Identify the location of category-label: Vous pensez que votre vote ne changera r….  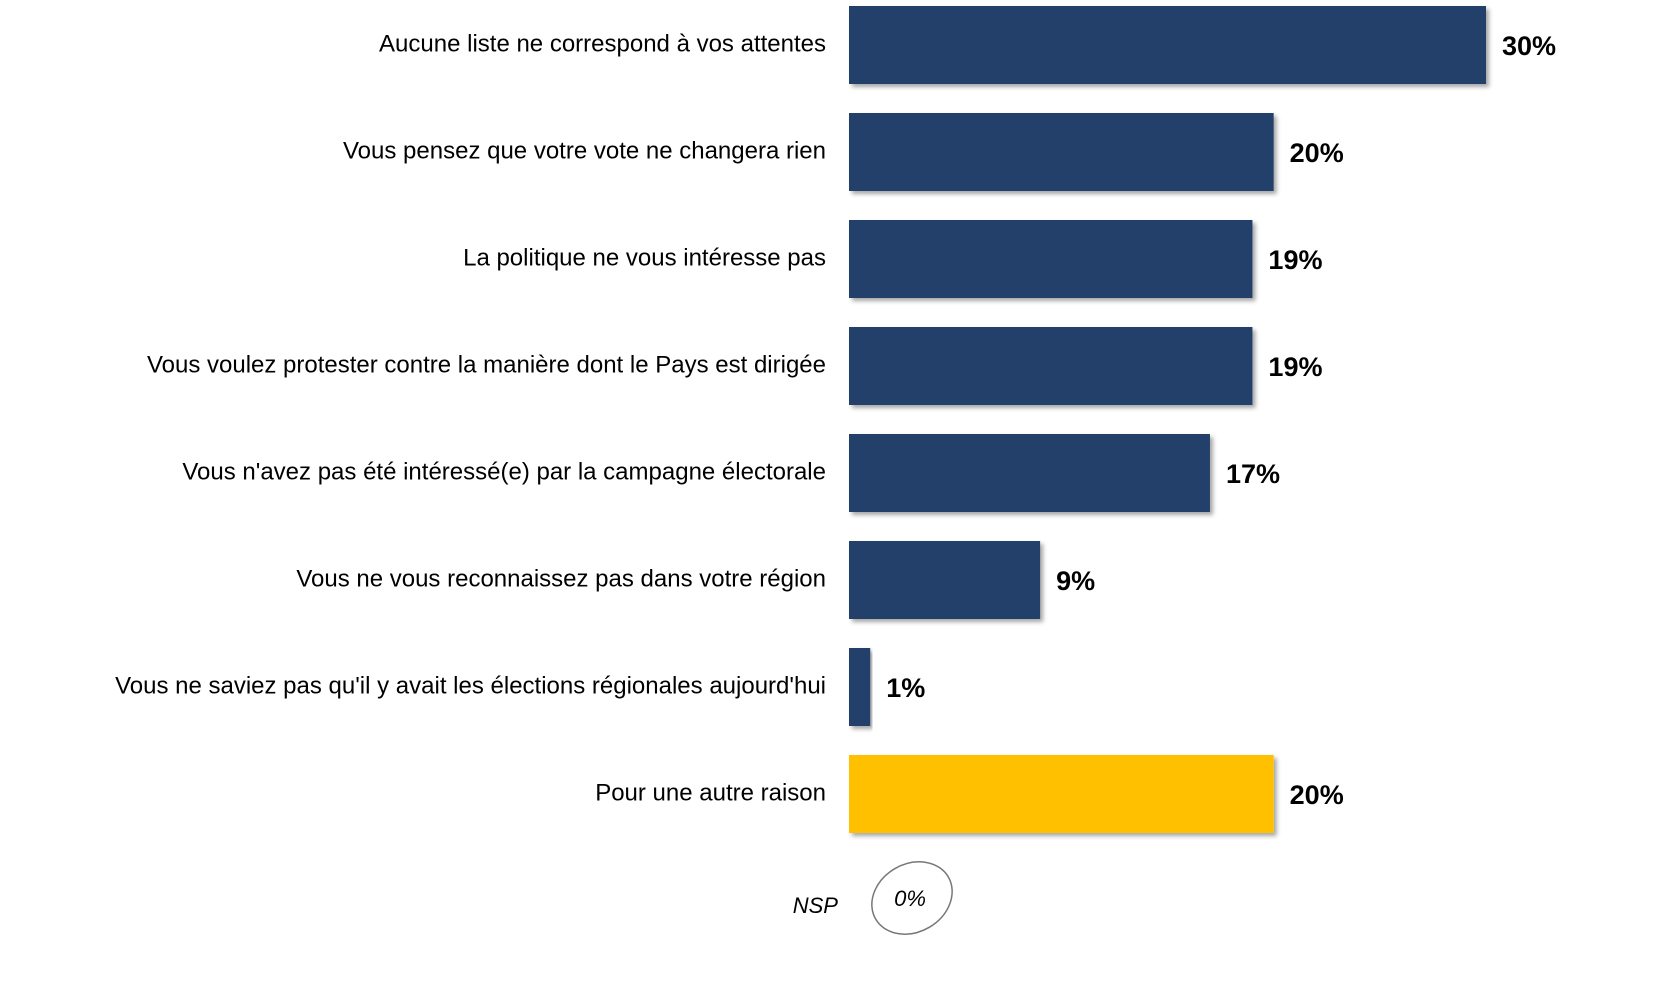
(584, 150).